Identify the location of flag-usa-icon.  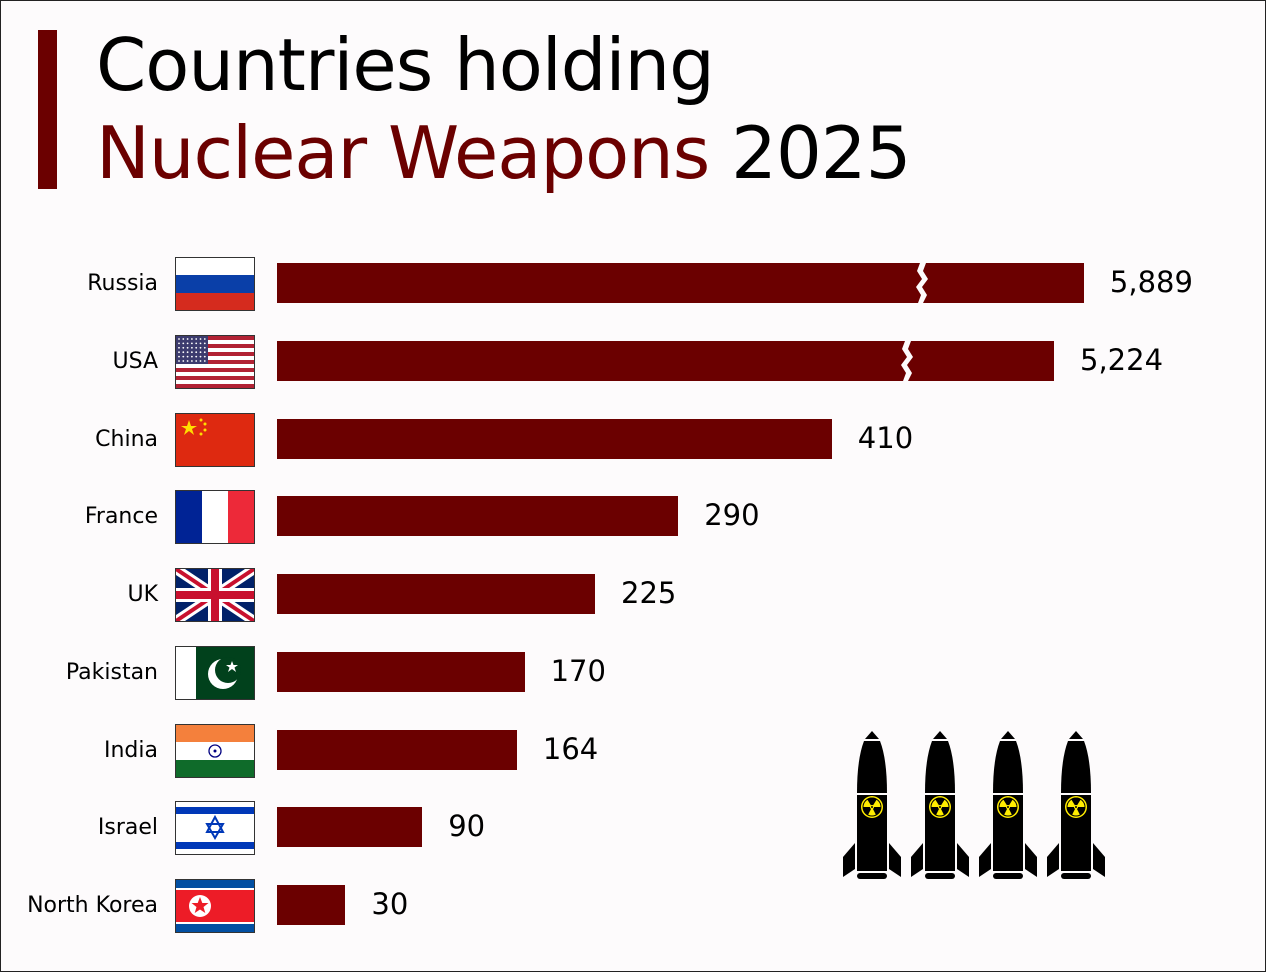
(215, 361).